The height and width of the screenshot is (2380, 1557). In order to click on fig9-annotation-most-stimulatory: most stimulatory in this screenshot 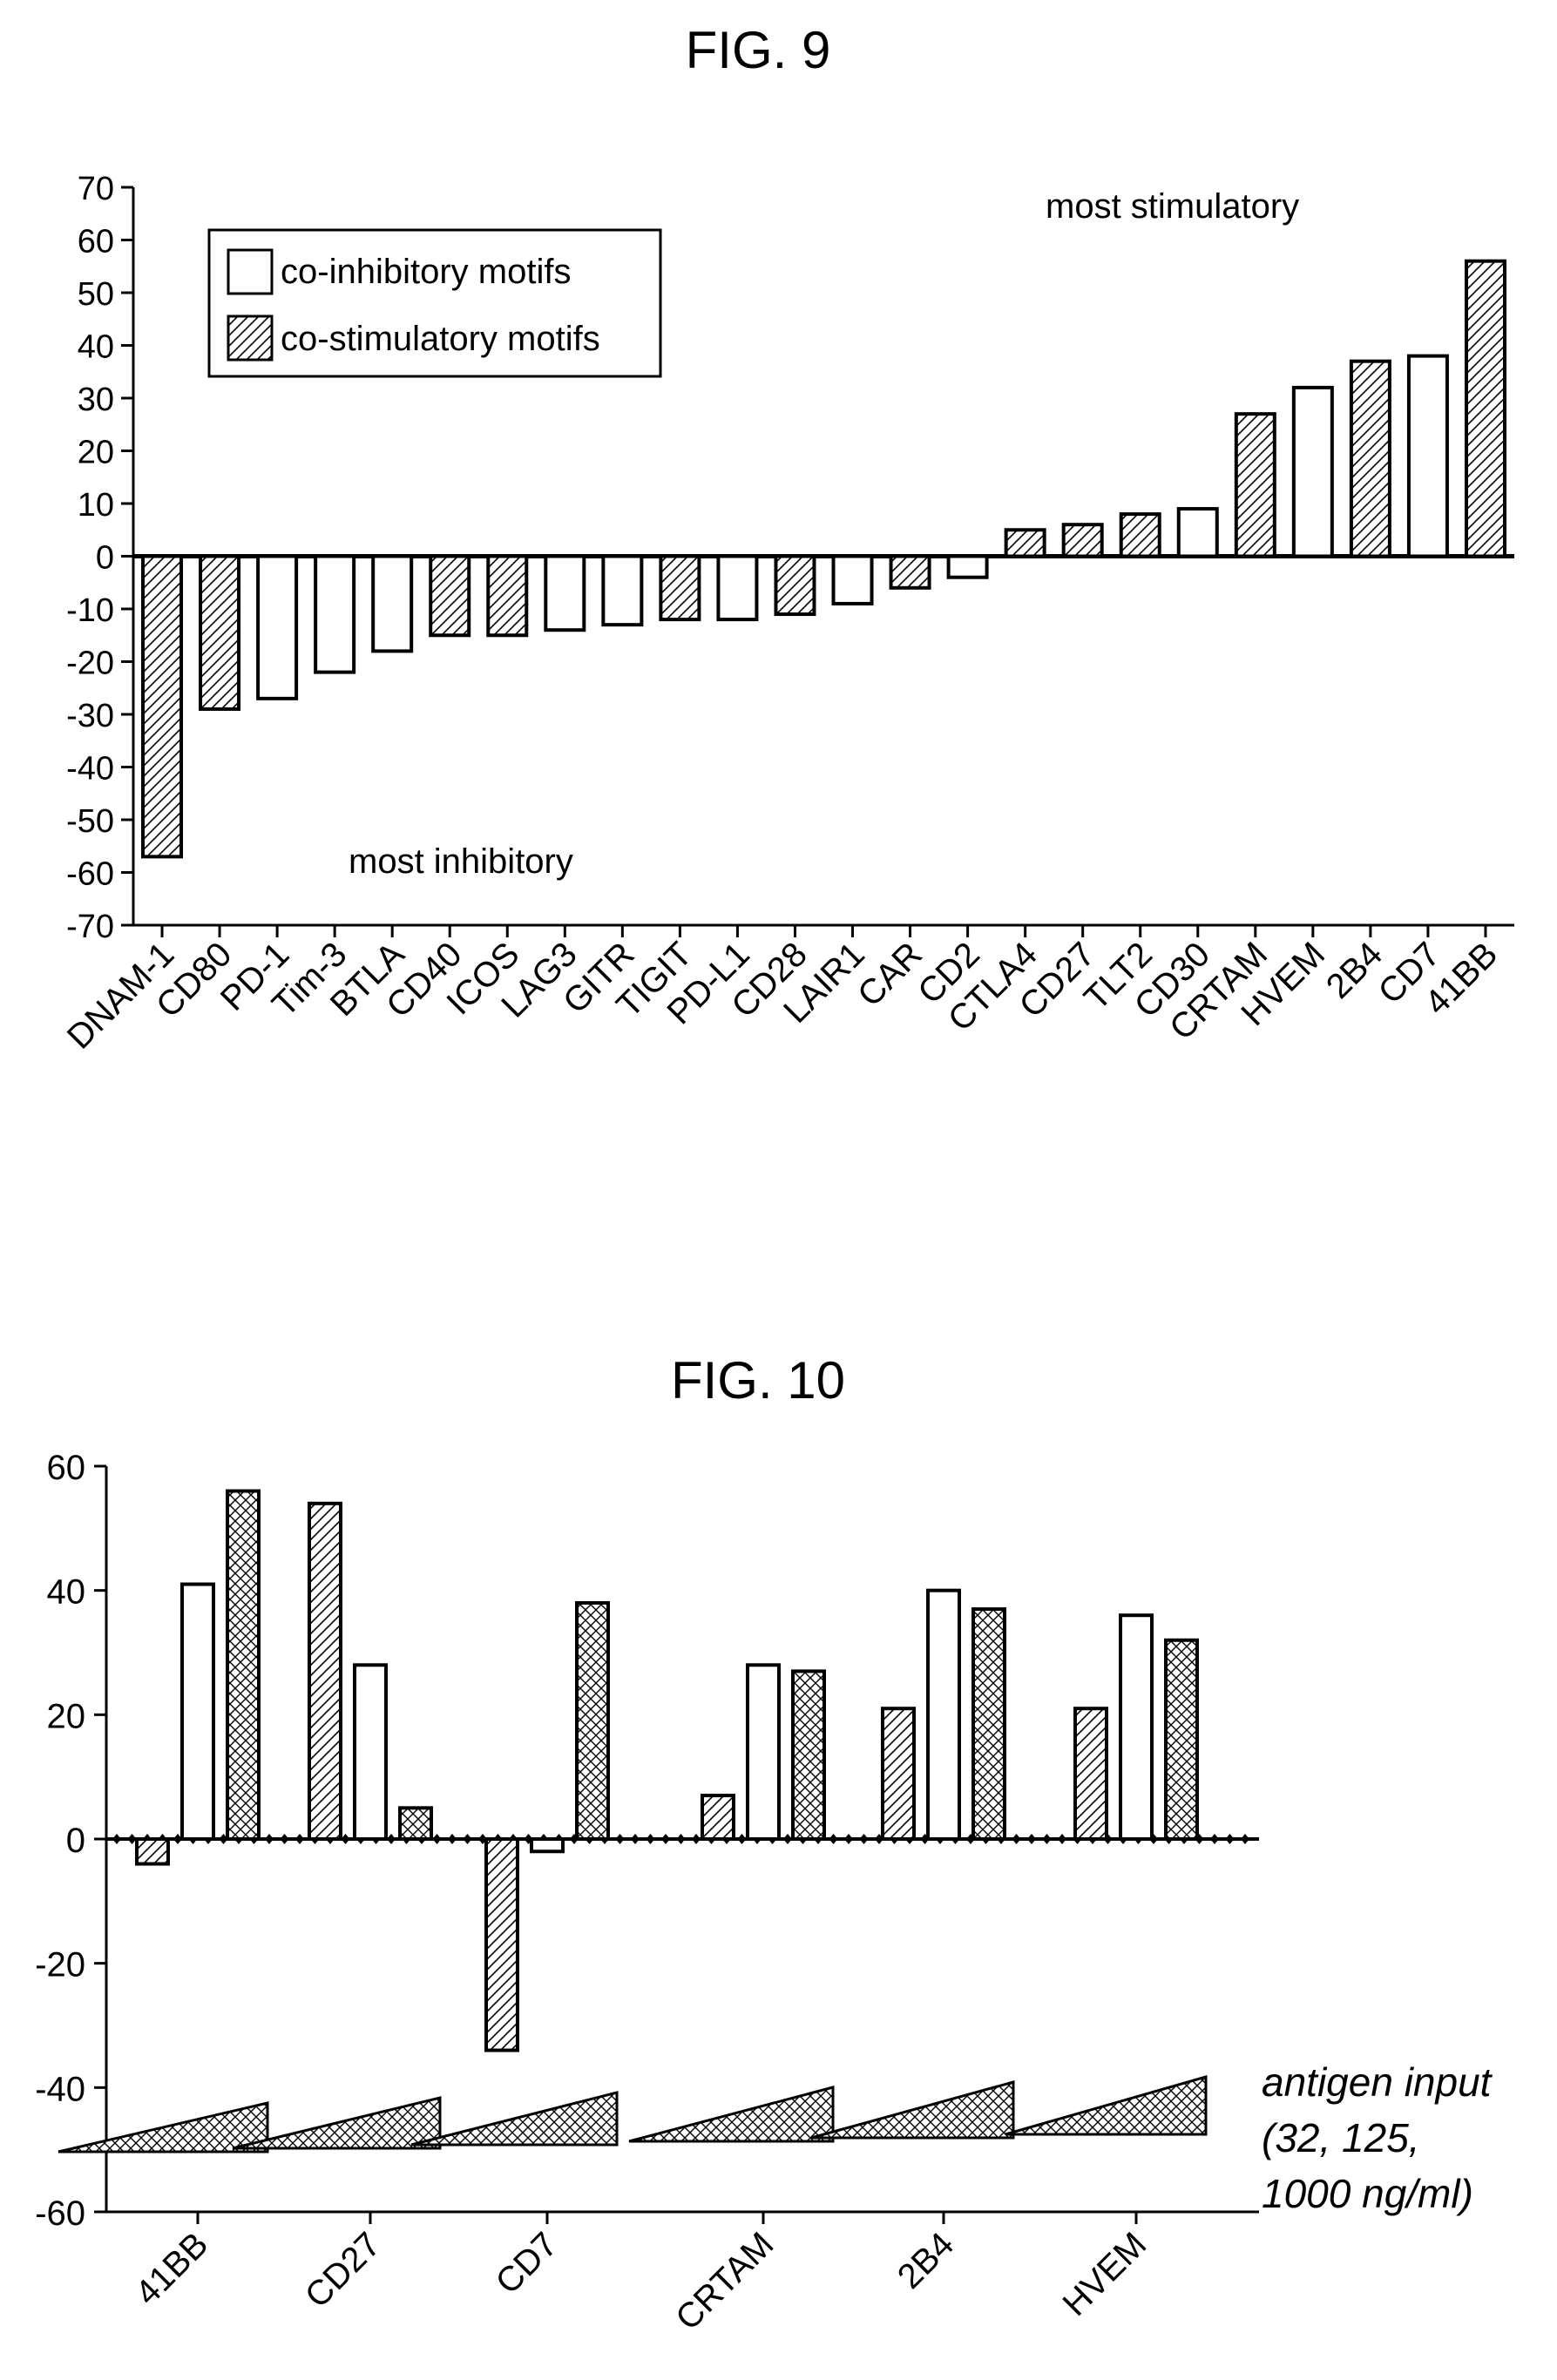, I will do `click(1172, 206)`.